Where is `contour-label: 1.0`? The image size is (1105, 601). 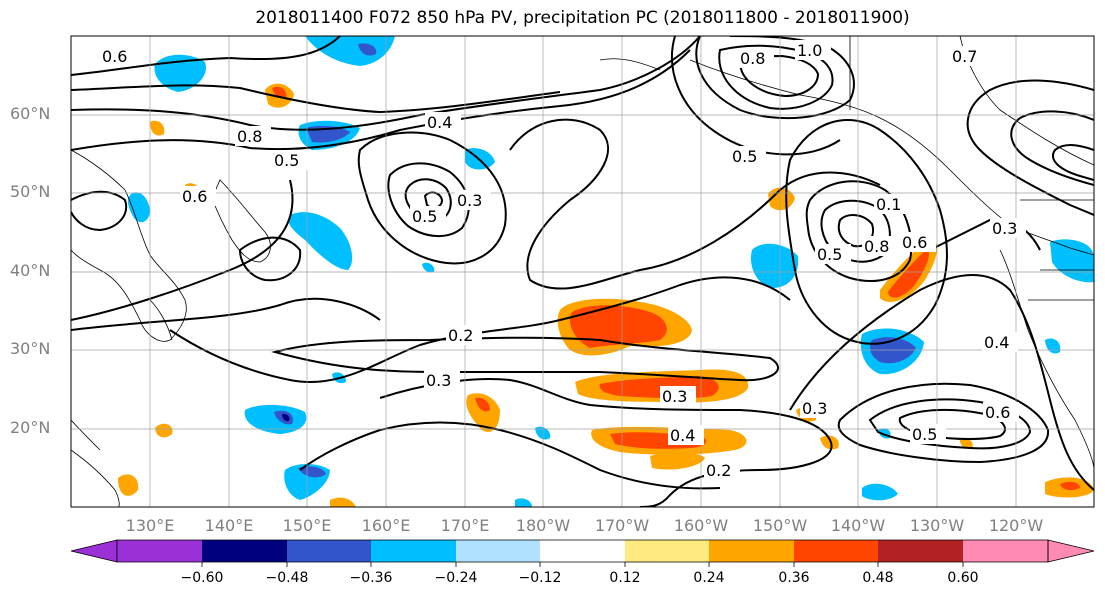 contour-label: 1.0 is located at coordinates (809, 50).